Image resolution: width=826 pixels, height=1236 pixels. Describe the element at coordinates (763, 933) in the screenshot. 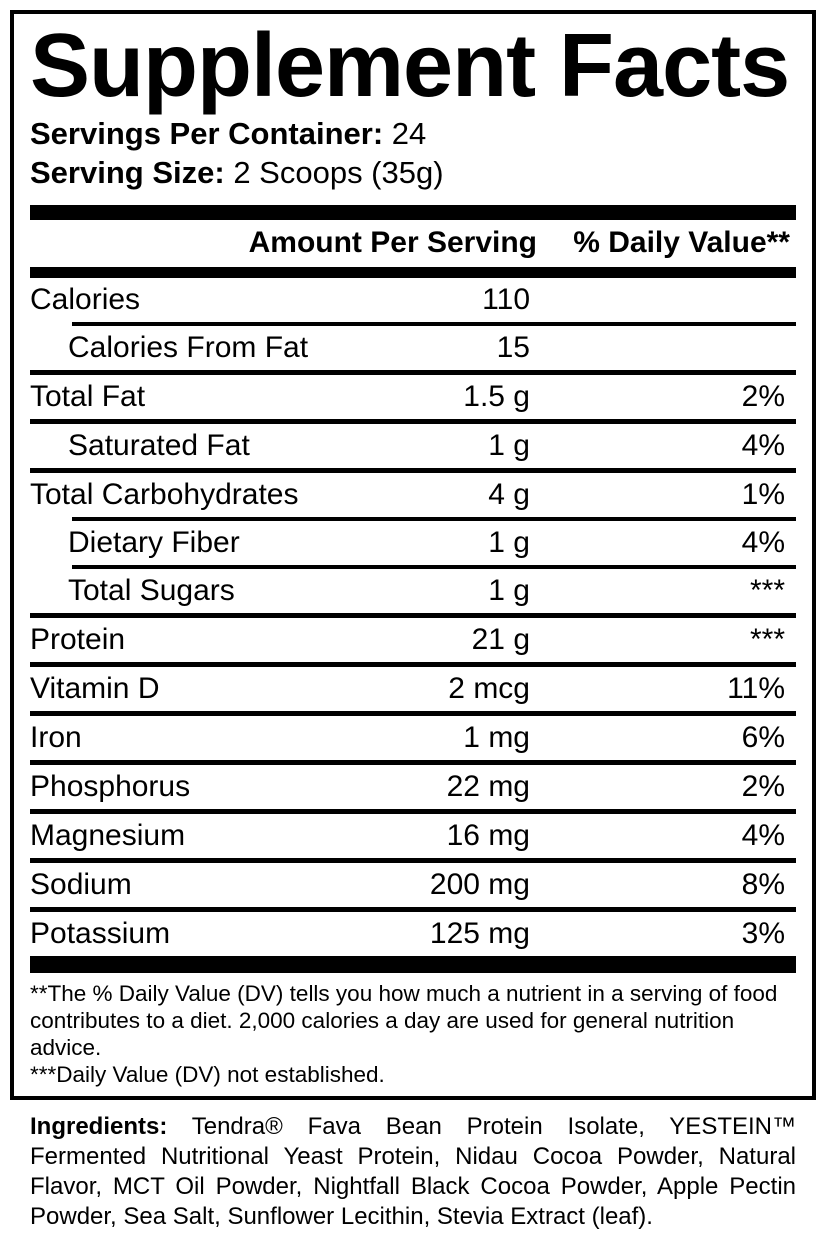

I see `nutrient-daily-value: 3%` at that location.